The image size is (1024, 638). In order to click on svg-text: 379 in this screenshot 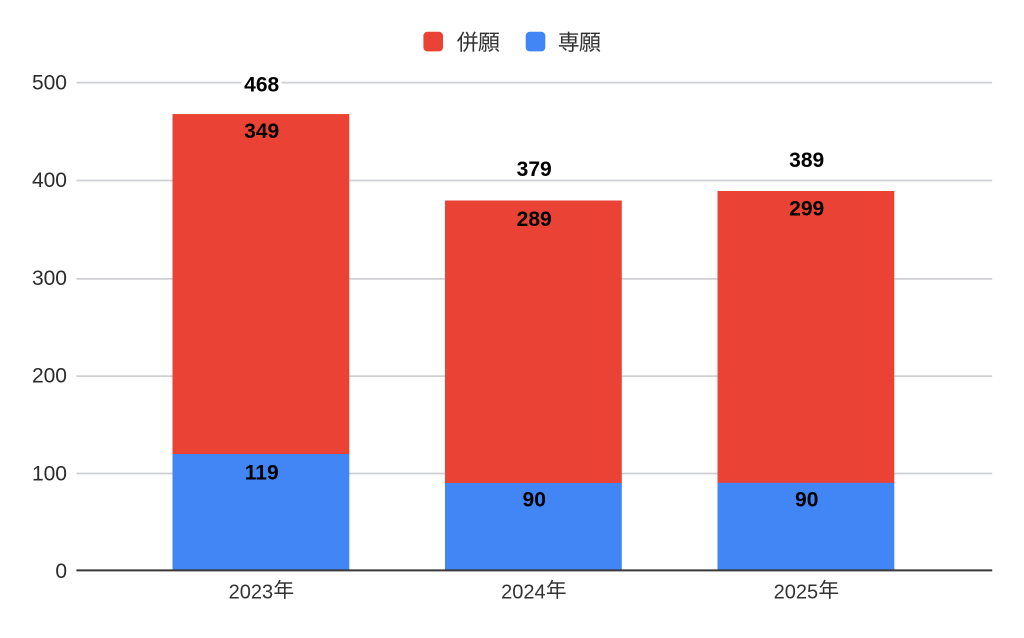, I will do `click(534, 169)`.